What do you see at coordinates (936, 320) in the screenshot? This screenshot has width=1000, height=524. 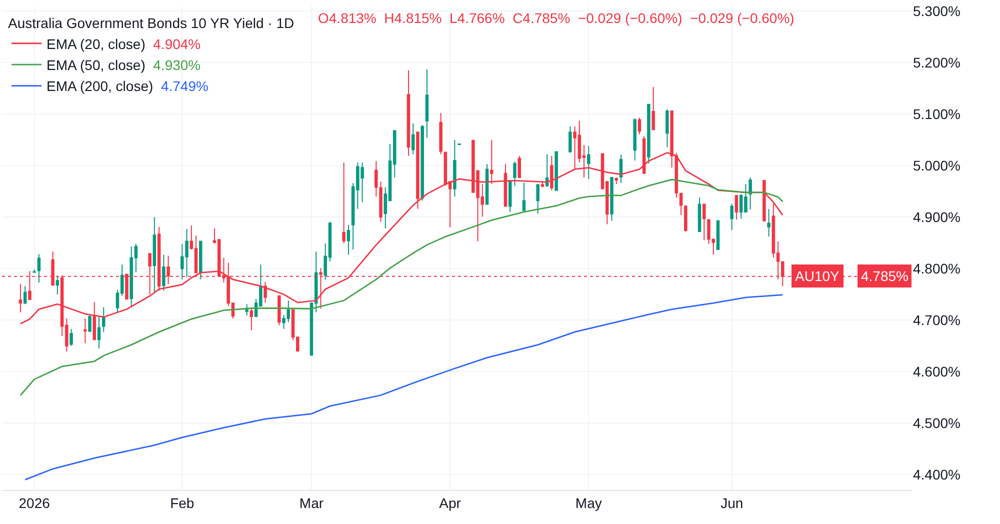 I see `y-tick-label: 4.700%` at bounding box center [936, 320].